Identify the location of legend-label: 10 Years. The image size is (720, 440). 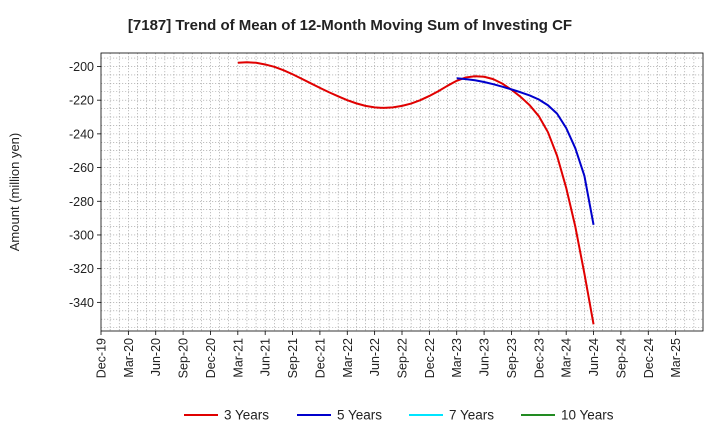
(587, 415).